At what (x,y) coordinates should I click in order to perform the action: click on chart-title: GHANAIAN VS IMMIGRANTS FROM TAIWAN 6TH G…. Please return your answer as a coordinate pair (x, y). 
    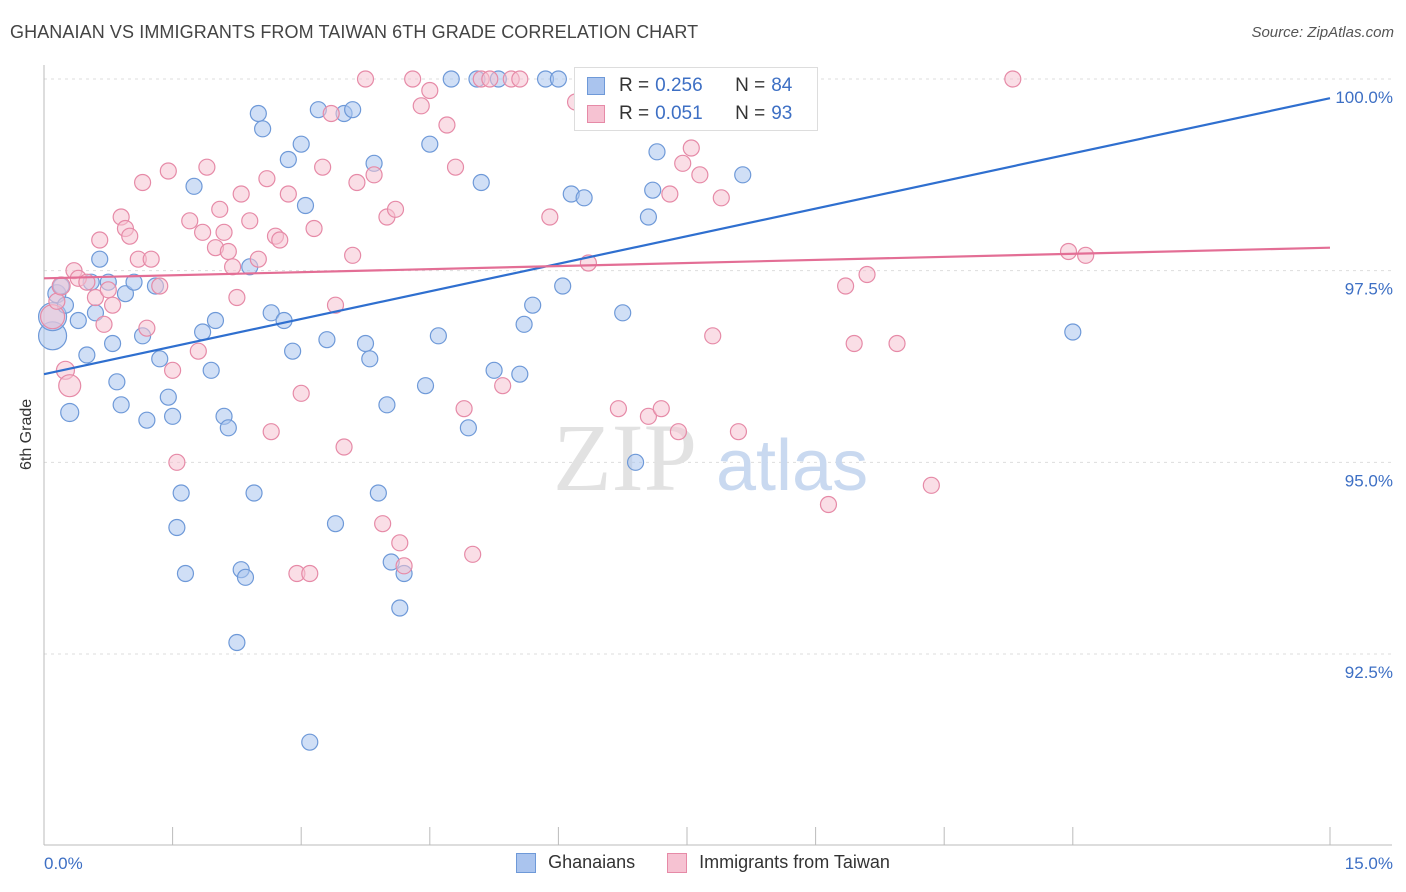
    Looking at the image, I should click on (354, 32).